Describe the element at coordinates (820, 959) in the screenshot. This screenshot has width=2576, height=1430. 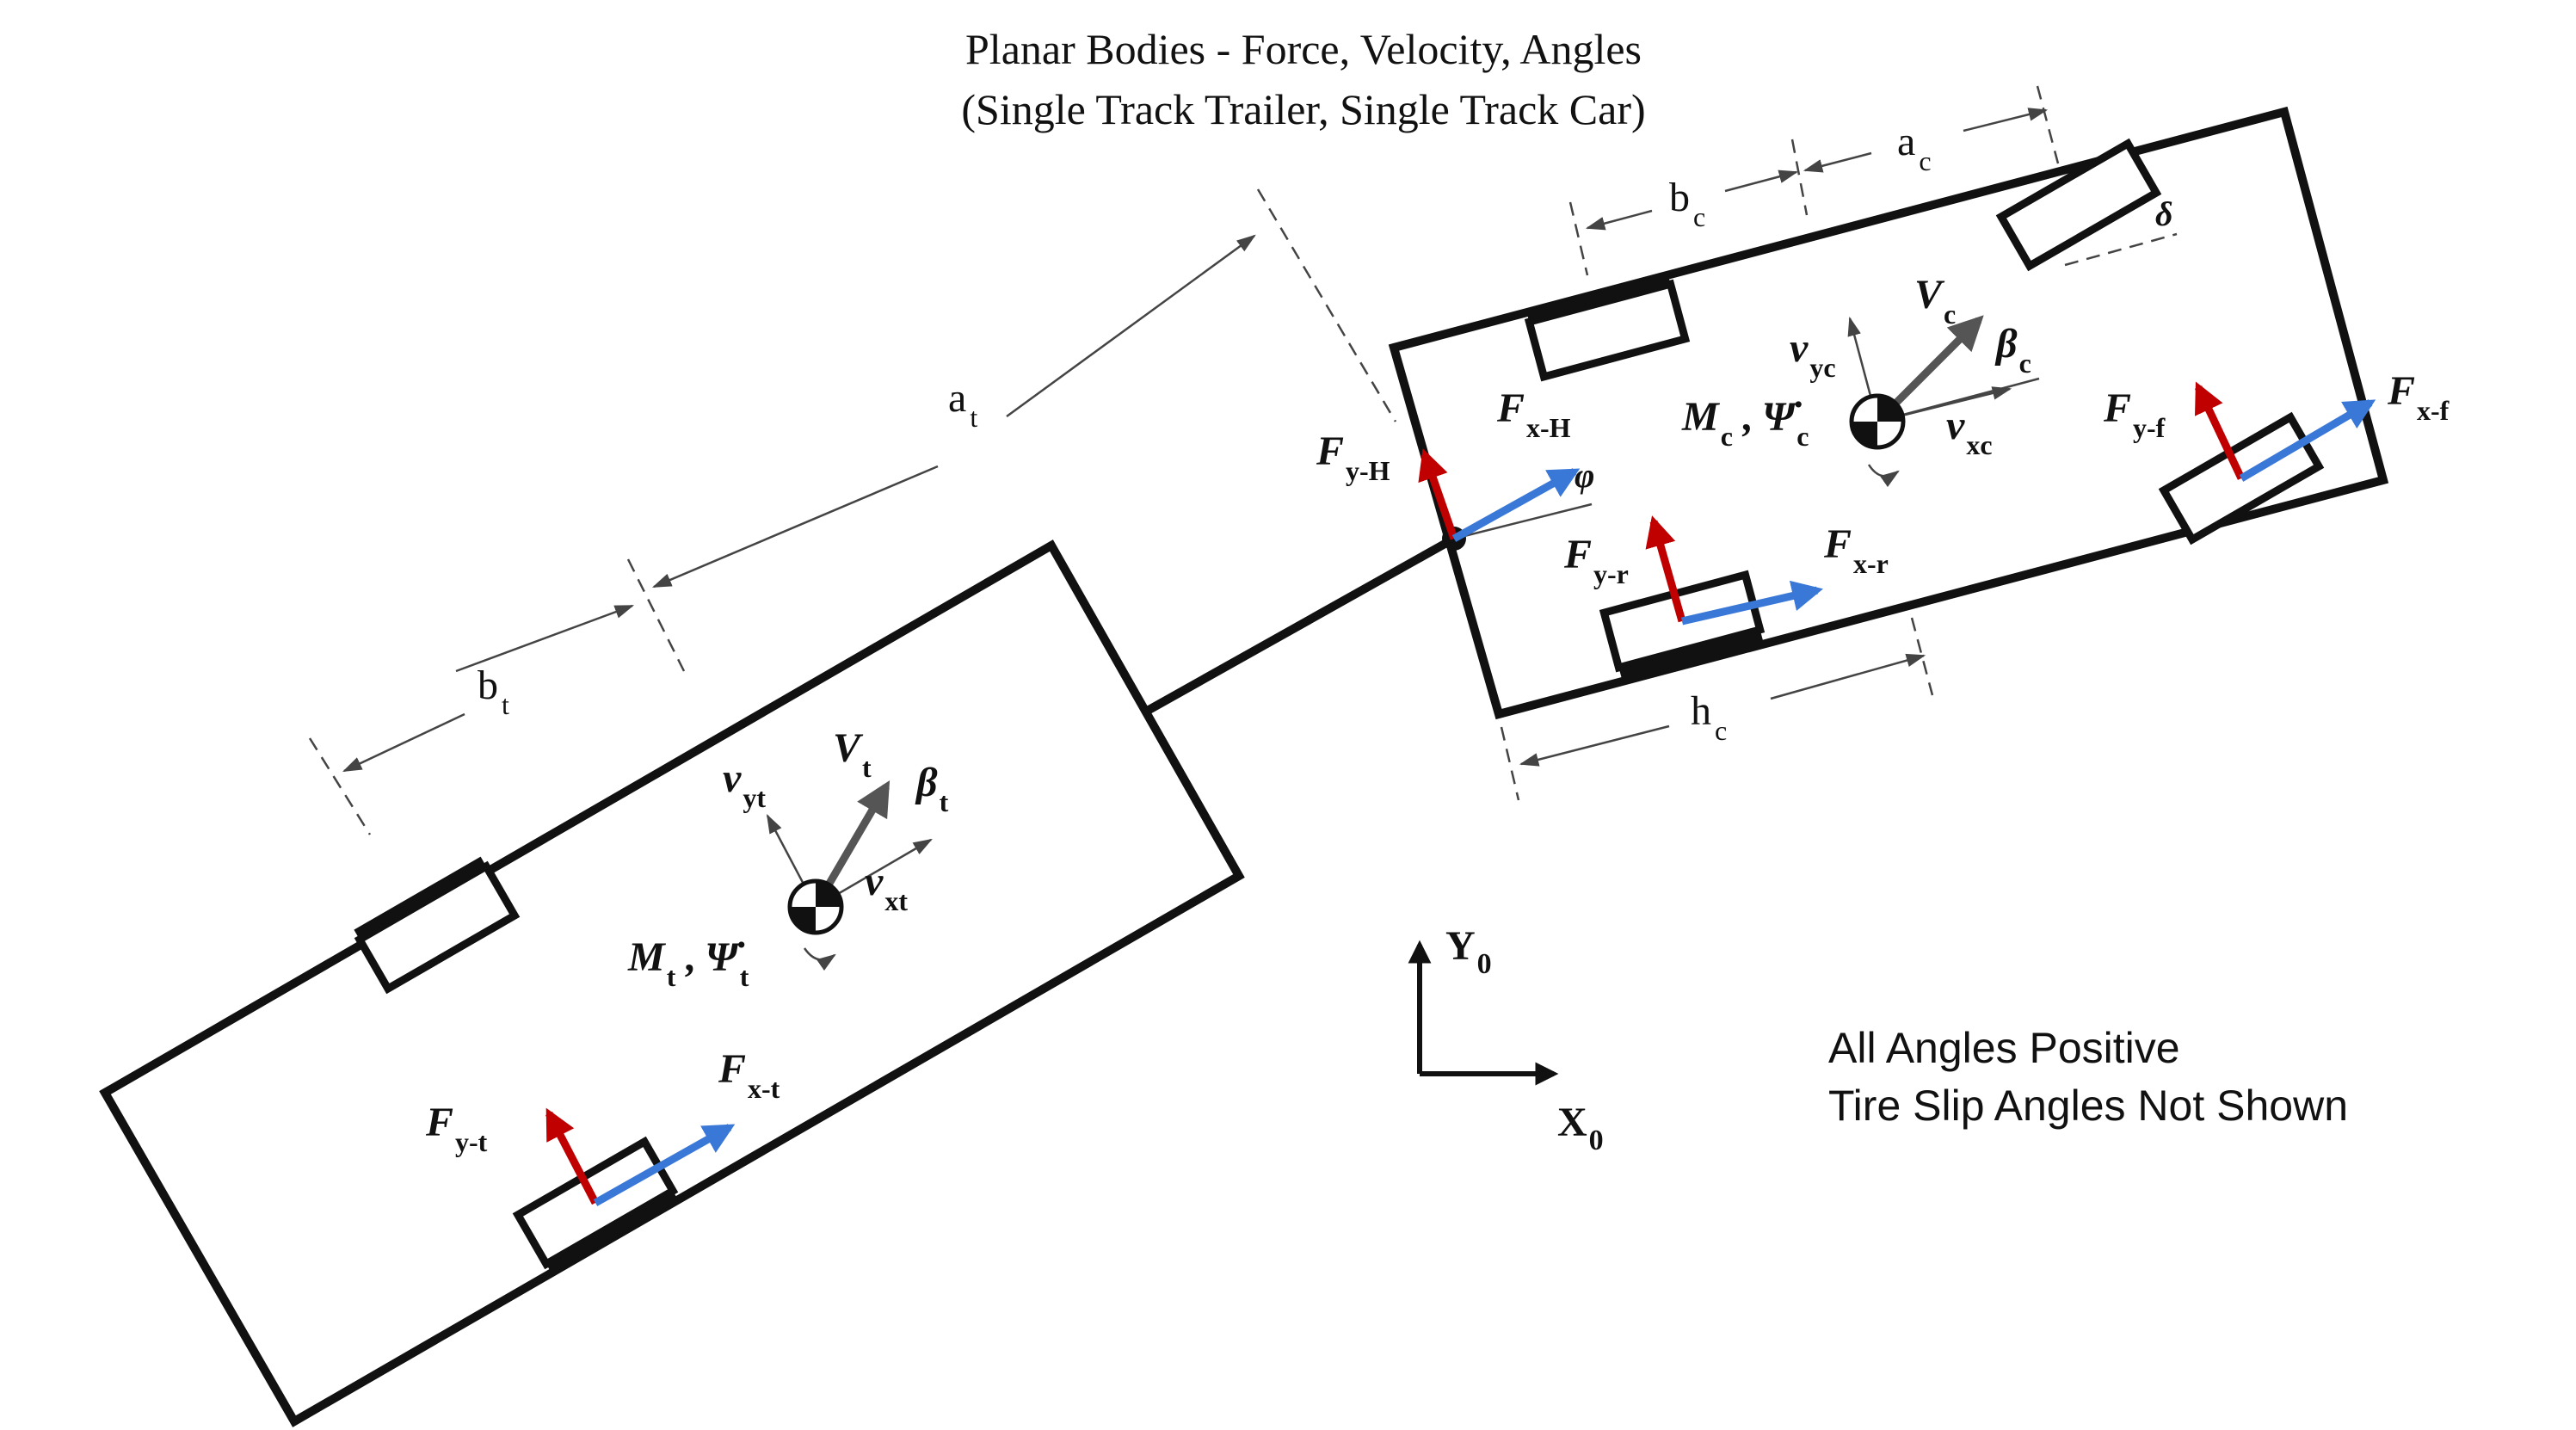
I see `trailer-yaw-arrow` at that location.